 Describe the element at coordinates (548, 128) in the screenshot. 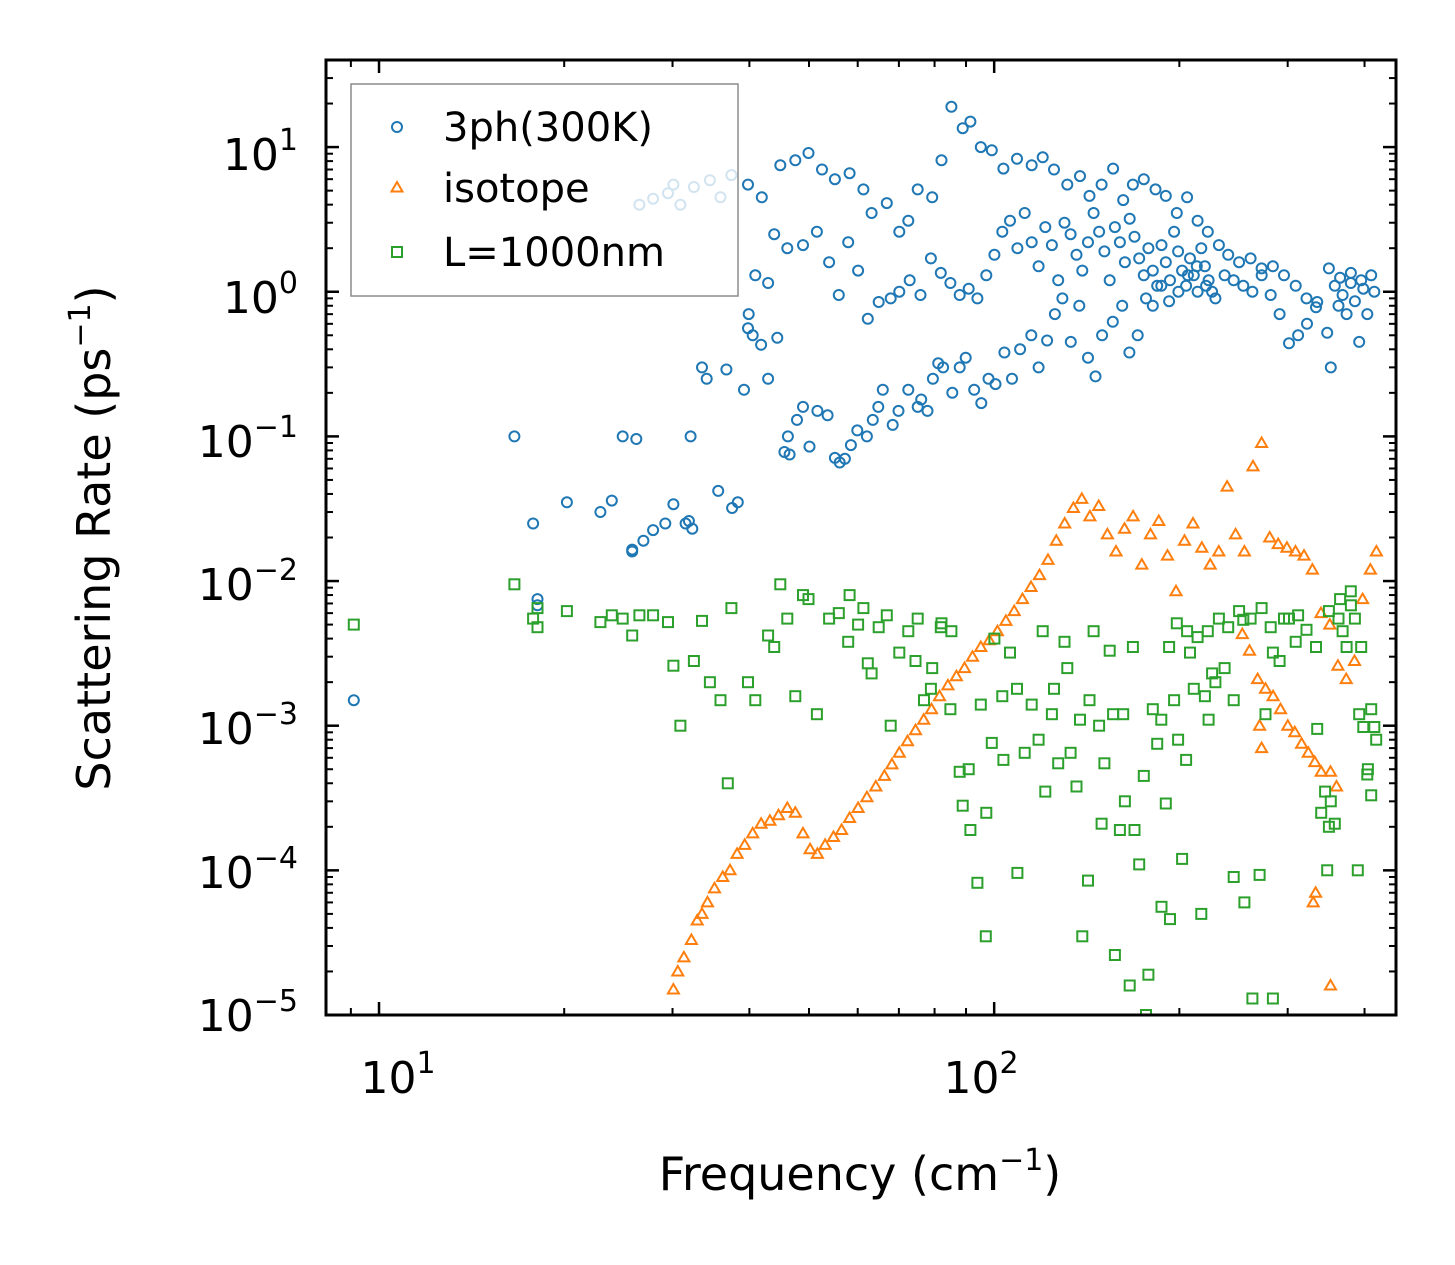

I see `legend-label-3ph: 3ph(300K)` at that location.